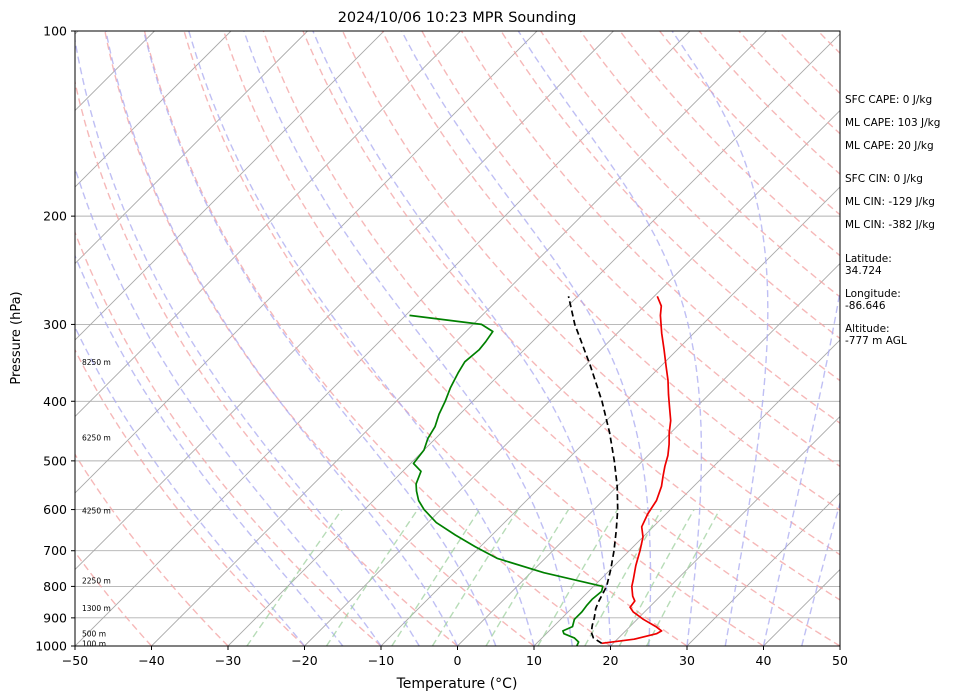  I want to click on sounding-parameter: ML CIN: -382 J/kg, so click(890, 225).